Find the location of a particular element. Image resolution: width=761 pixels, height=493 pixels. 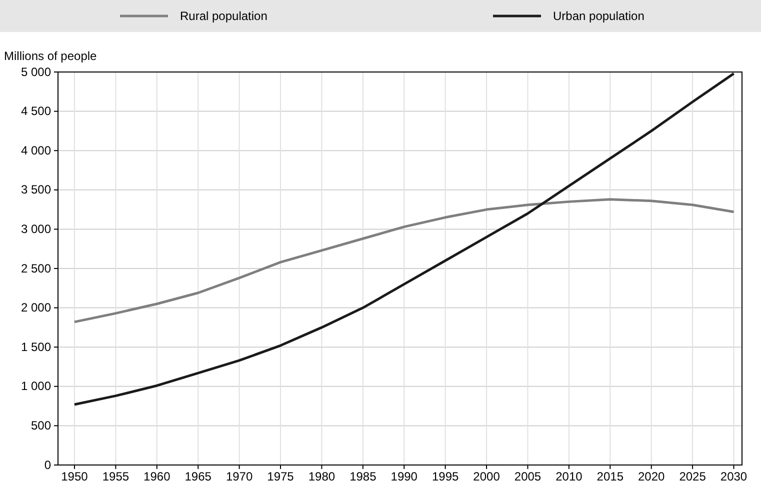

x-tick-label: 2005 is located at coordinates (528, 477).